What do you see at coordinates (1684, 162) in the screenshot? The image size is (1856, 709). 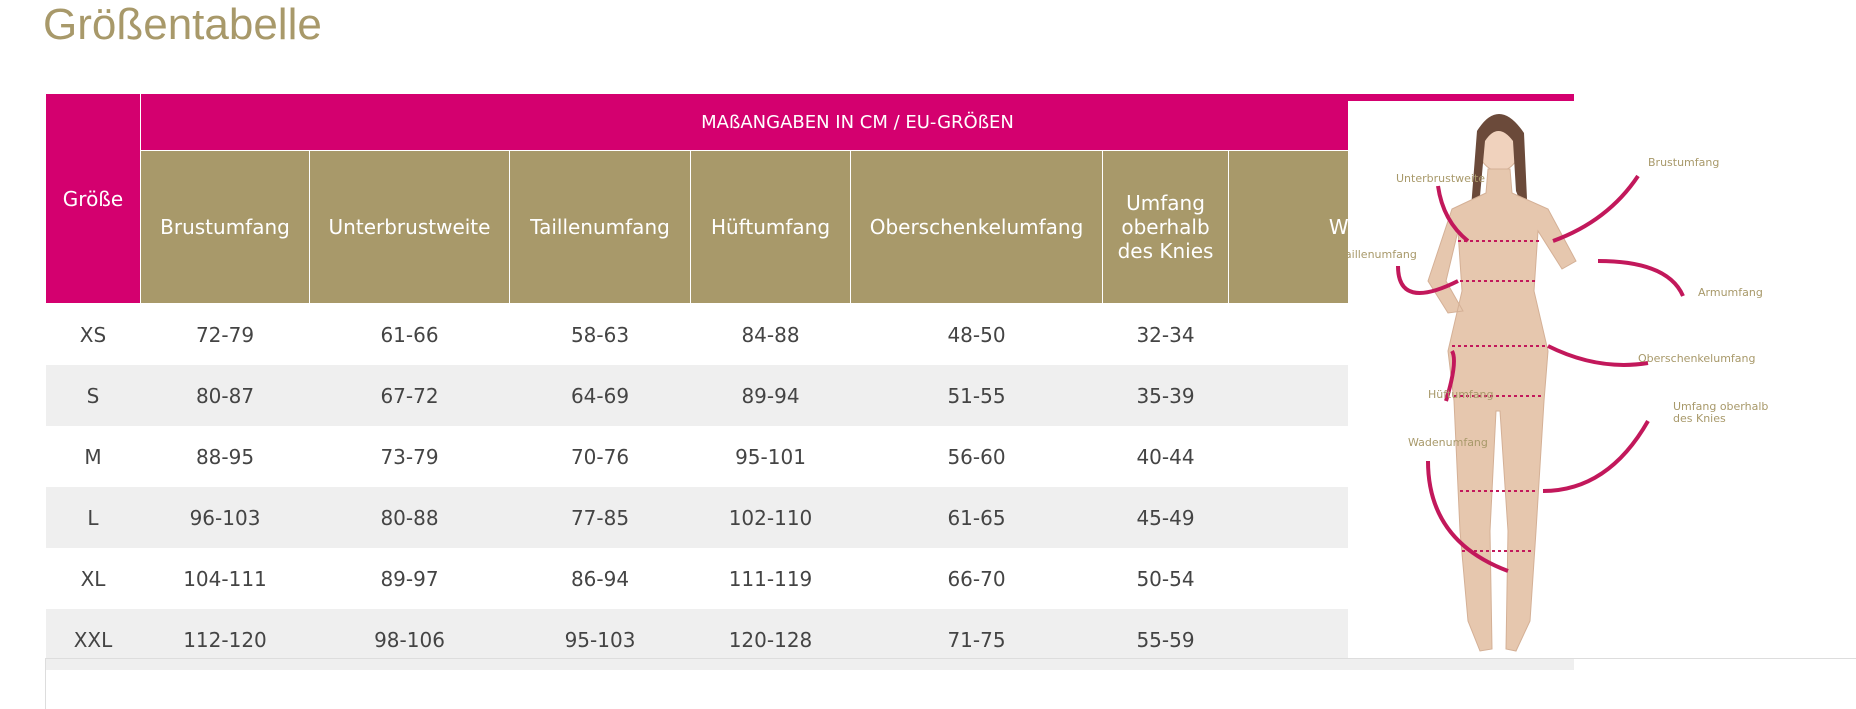 I see `figure-label: Brustumfang` at bounding box center [1684, 162].